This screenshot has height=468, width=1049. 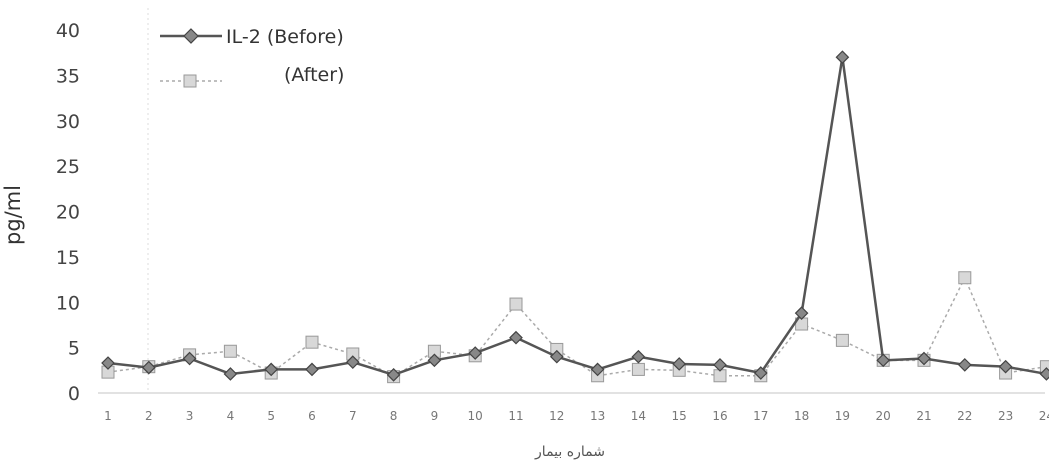 What do you see at coordinates (964, 416) in the screenshot?
I see `x-tick-label: 22` at bounding box center [964, 416].